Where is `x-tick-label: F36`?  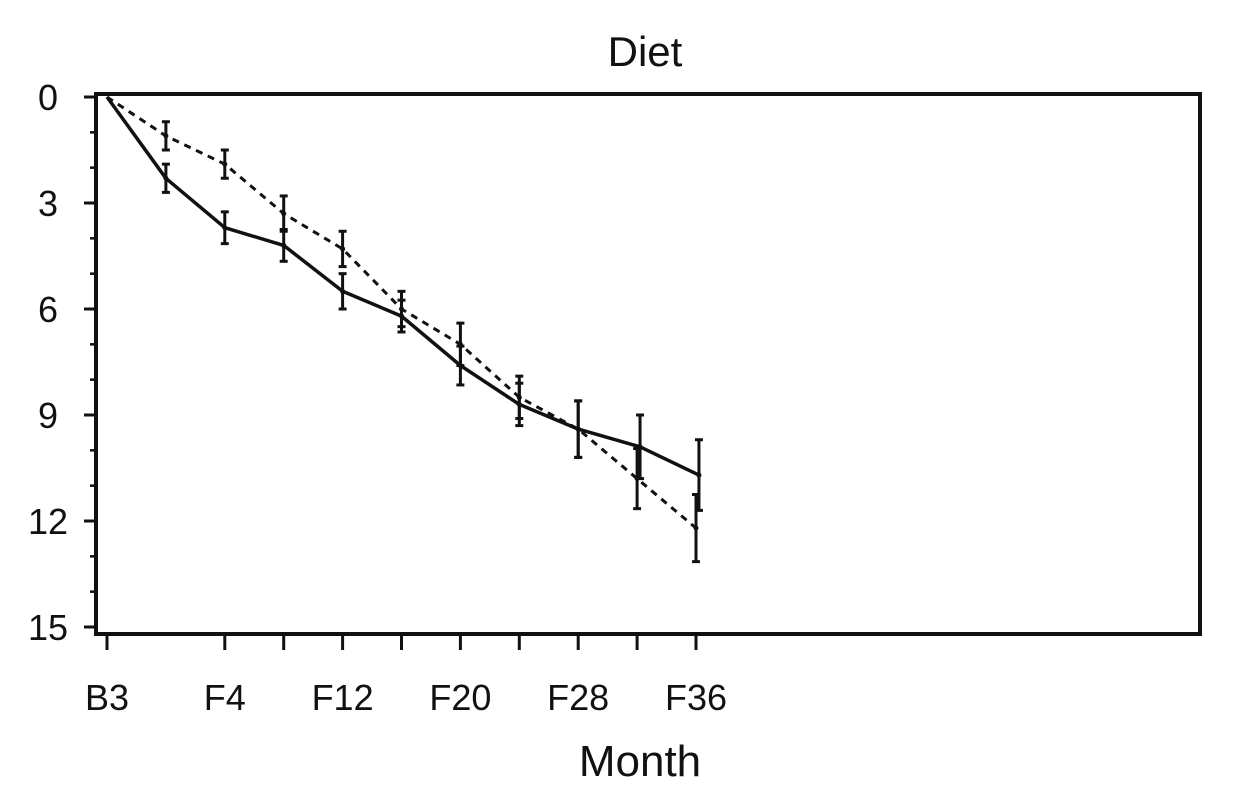
x-tick-label: F36 is located at coordinates (696, 697).